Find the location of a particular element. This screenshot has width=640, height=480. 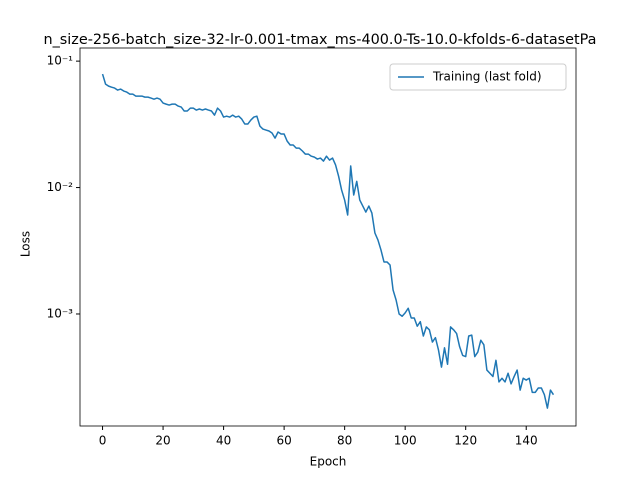

y-tick-label: 10⁻³ is located at coordinates (60, 313).